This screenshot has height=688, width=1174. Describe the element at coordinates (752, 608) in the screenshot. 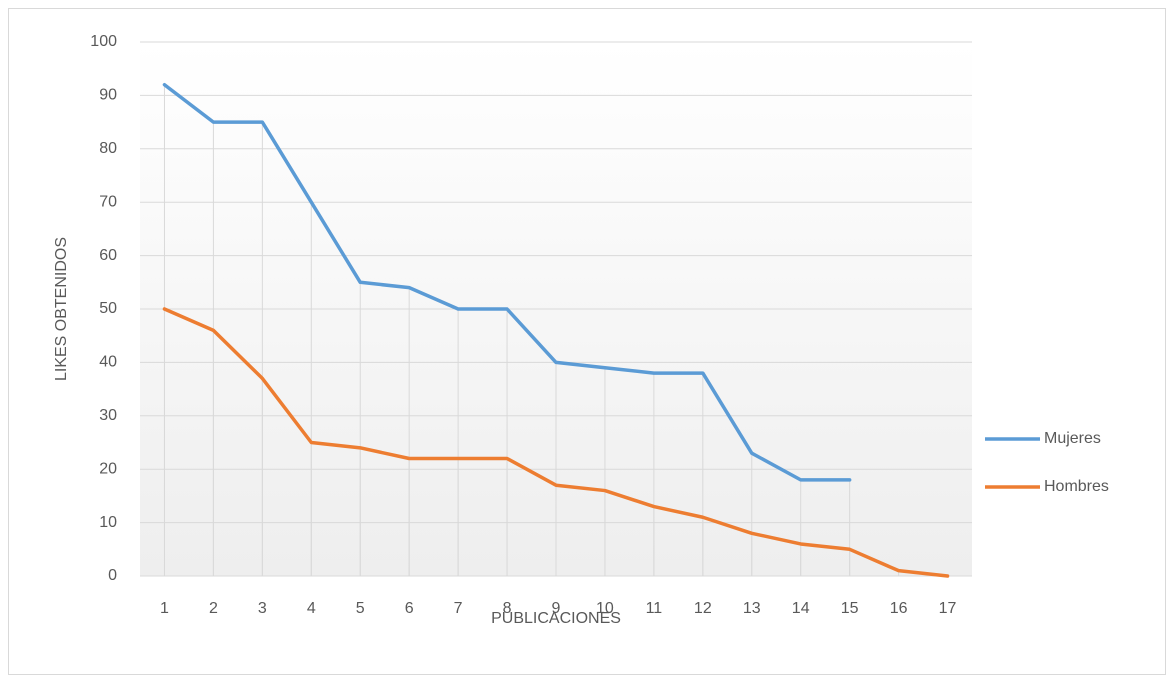

I see `x-tick-label: 13` at that location.